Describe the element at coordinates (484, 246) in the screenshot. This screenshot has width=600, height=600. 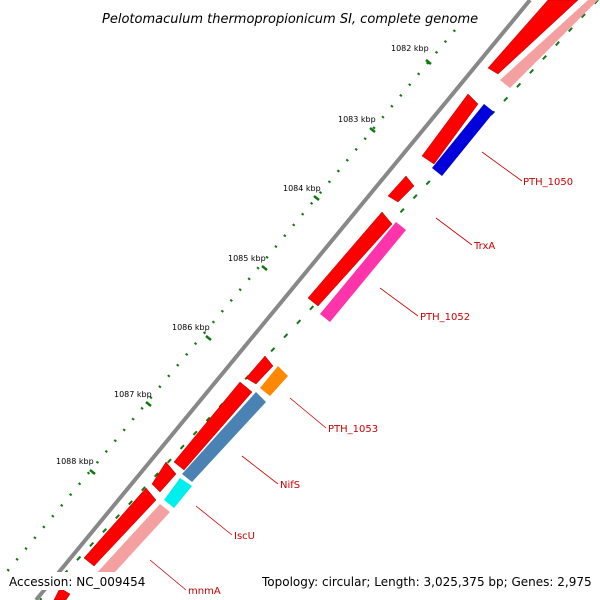
I see `gene-label-trxa: TrxA` at that location.